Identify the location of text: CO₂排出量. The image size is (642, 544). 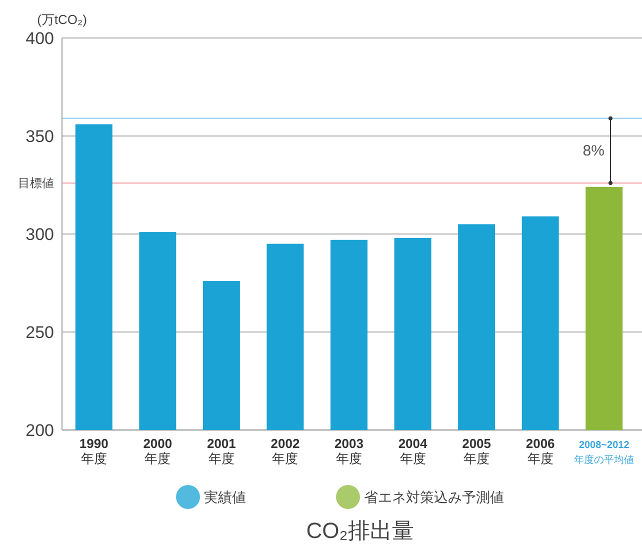
(360, 530).